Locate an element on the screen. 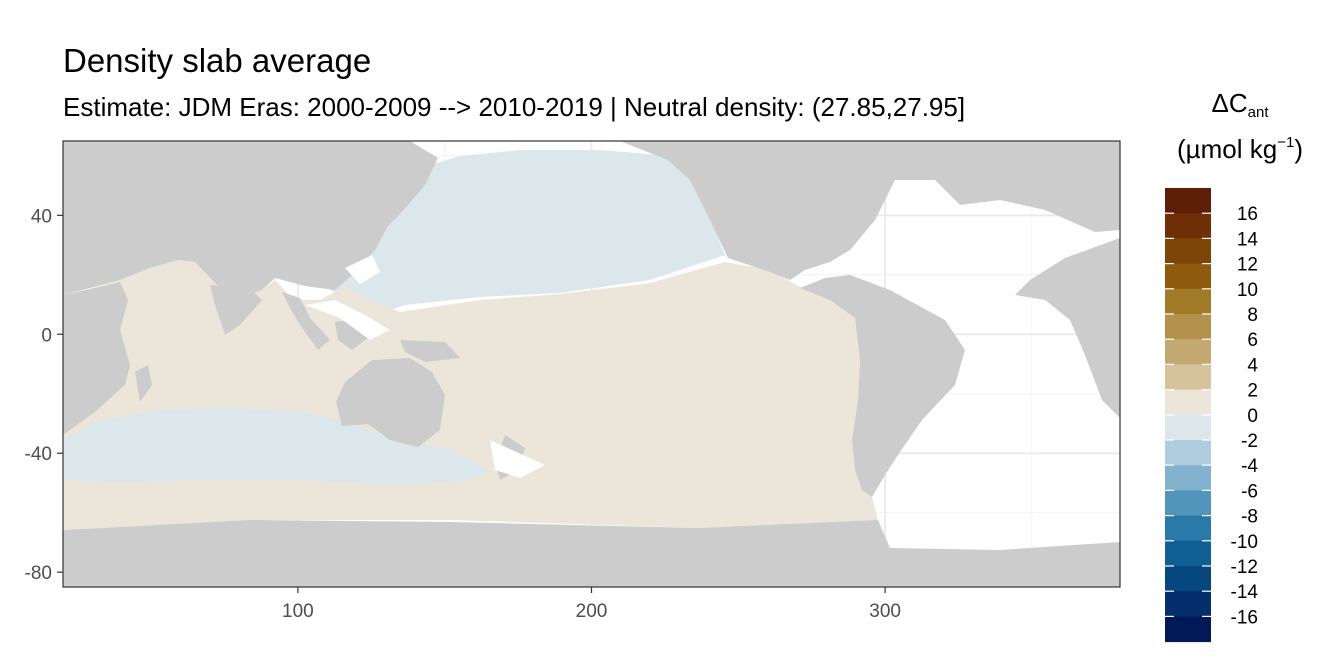 The image size is (1344, 672). legend-label: -12 is located at coordinates (1244, 567).